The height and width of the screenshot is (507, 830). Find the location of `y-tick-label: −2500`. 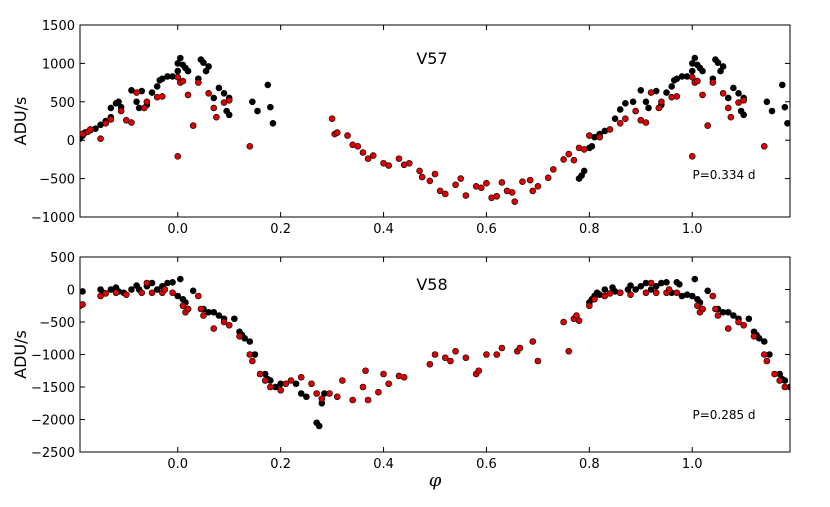

y-tick-label: −2500 is located at coordinates (53, 453).